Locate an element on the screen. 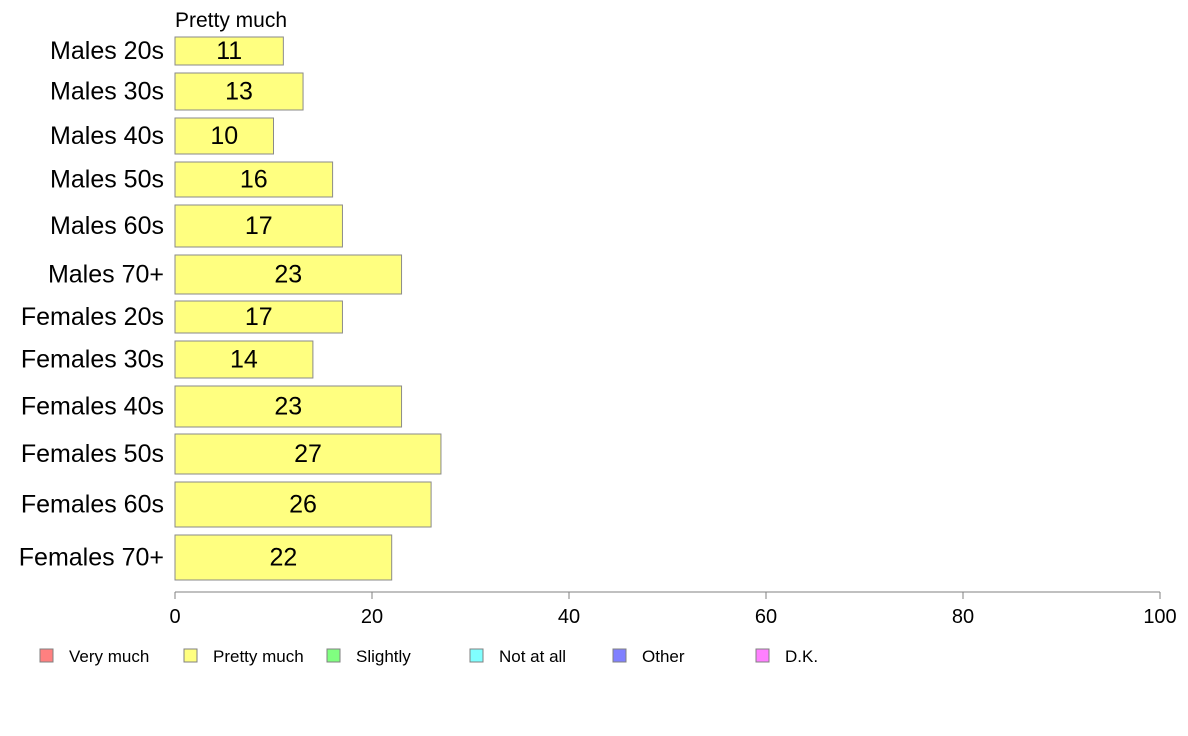 This screenshot has width=1188, height=736. series-header: Pretty much is located at coordinates (231, 20).